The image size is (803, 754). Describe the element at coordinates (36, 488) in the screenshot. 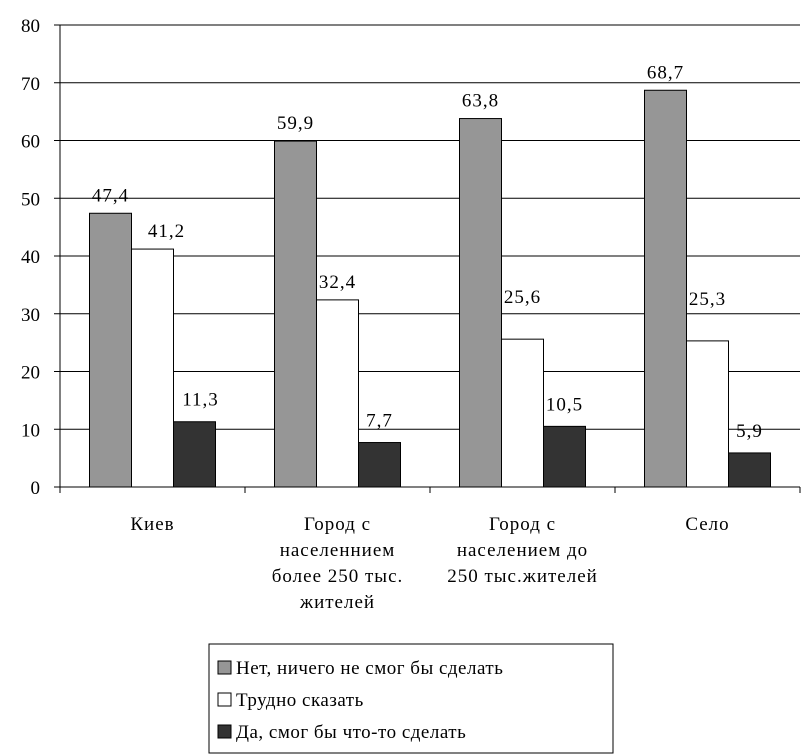

I see `y-tick-label: 0` at that location.